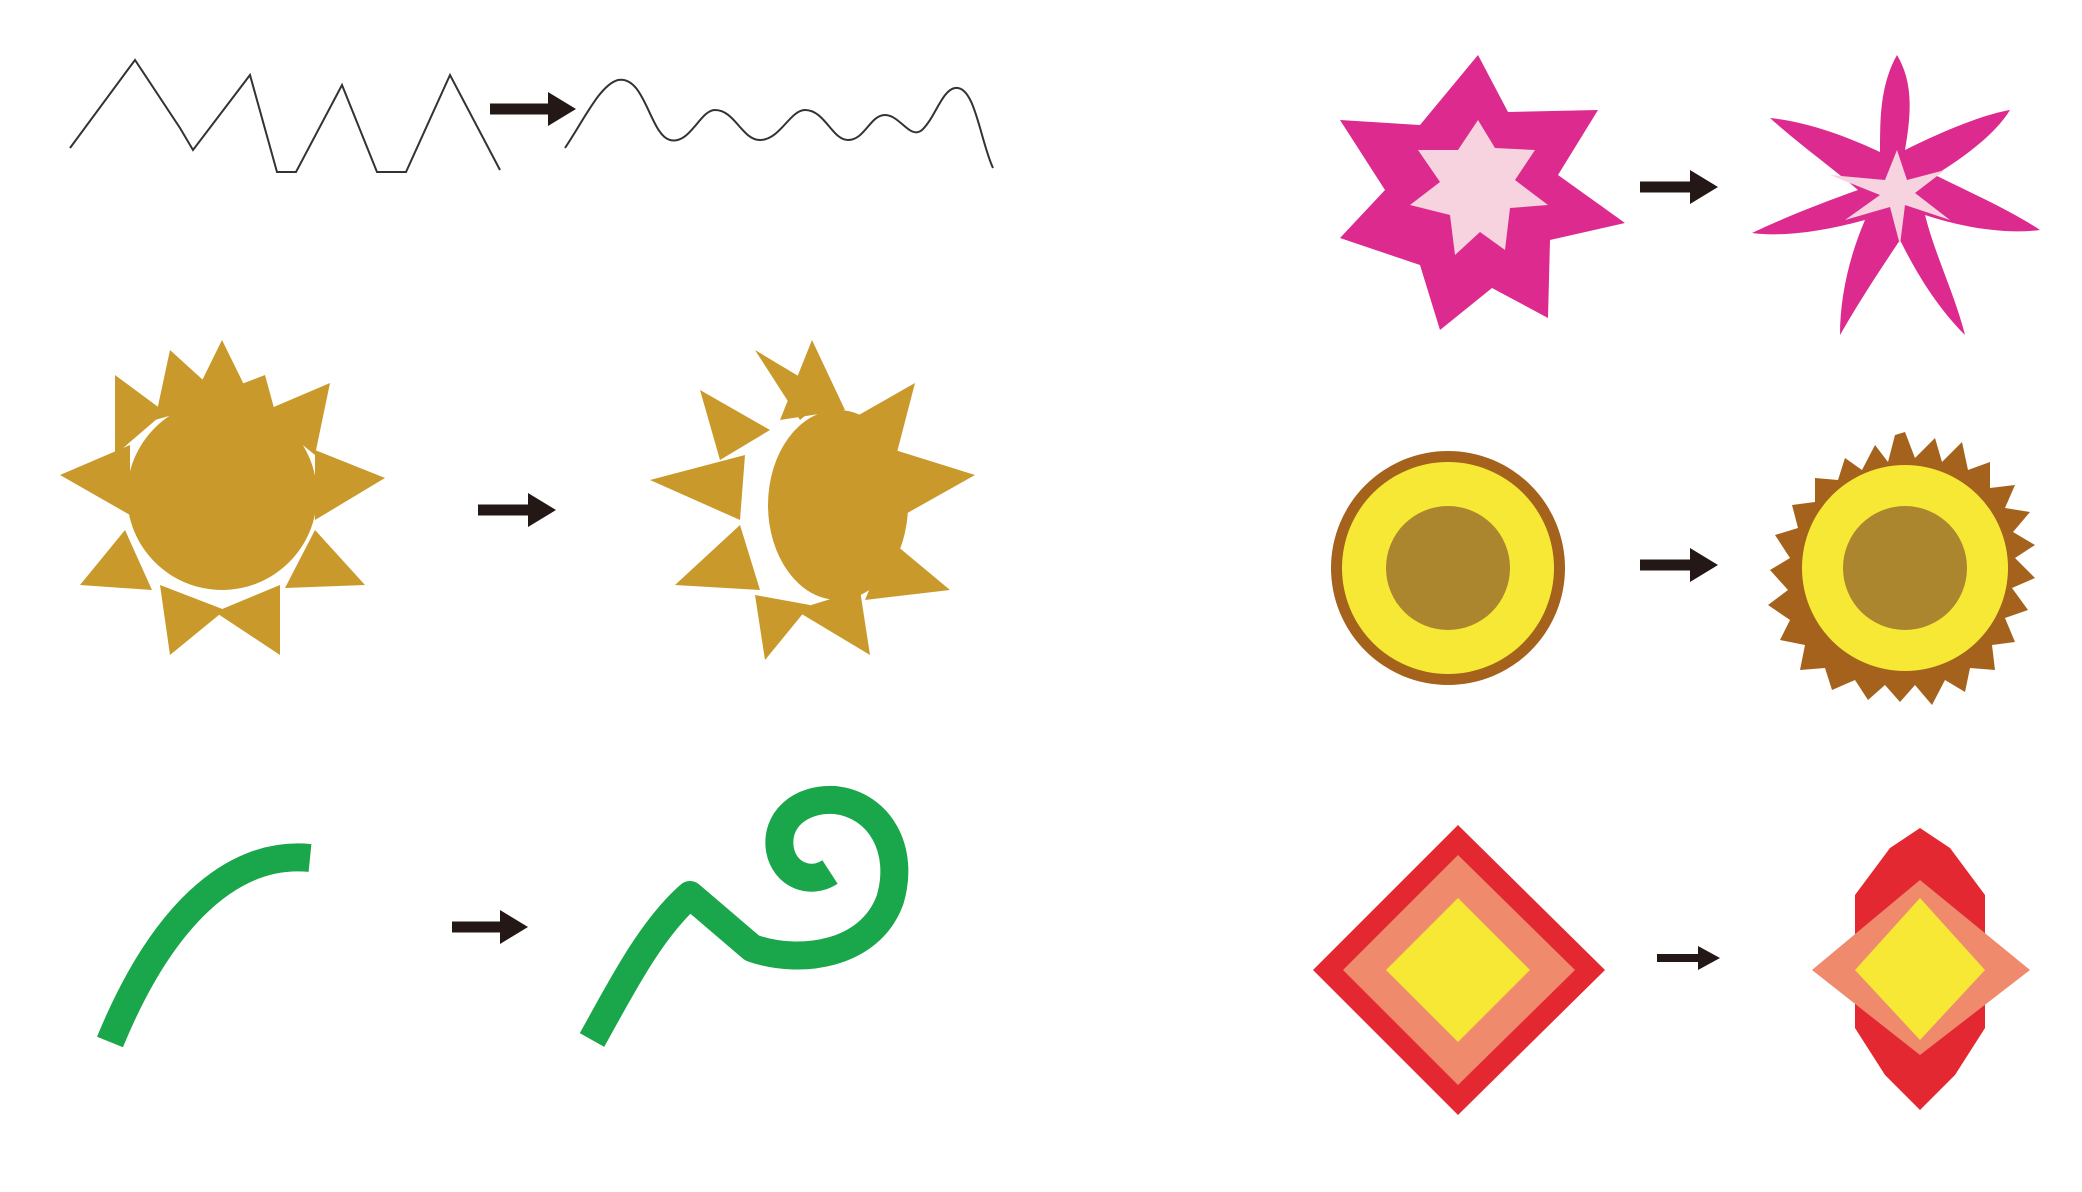 This screenshot has width=2082, height=1192. What do you see at coordinates (1921, 969) in the screenshot?
I see `squashed-diamond` at bounding box center [1921, 969].